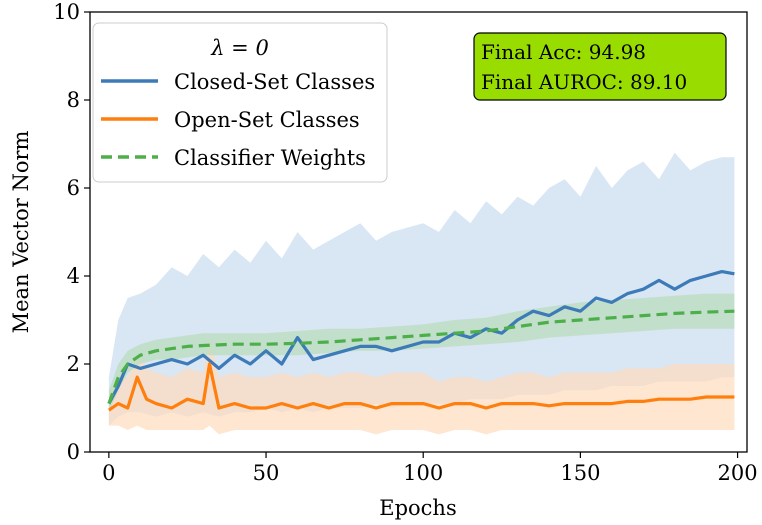 This screenshot has width=762, height=525. Describe the element at coordinates (73, 452) in the screenshot. I see `y-tick-label: 0` at that location.